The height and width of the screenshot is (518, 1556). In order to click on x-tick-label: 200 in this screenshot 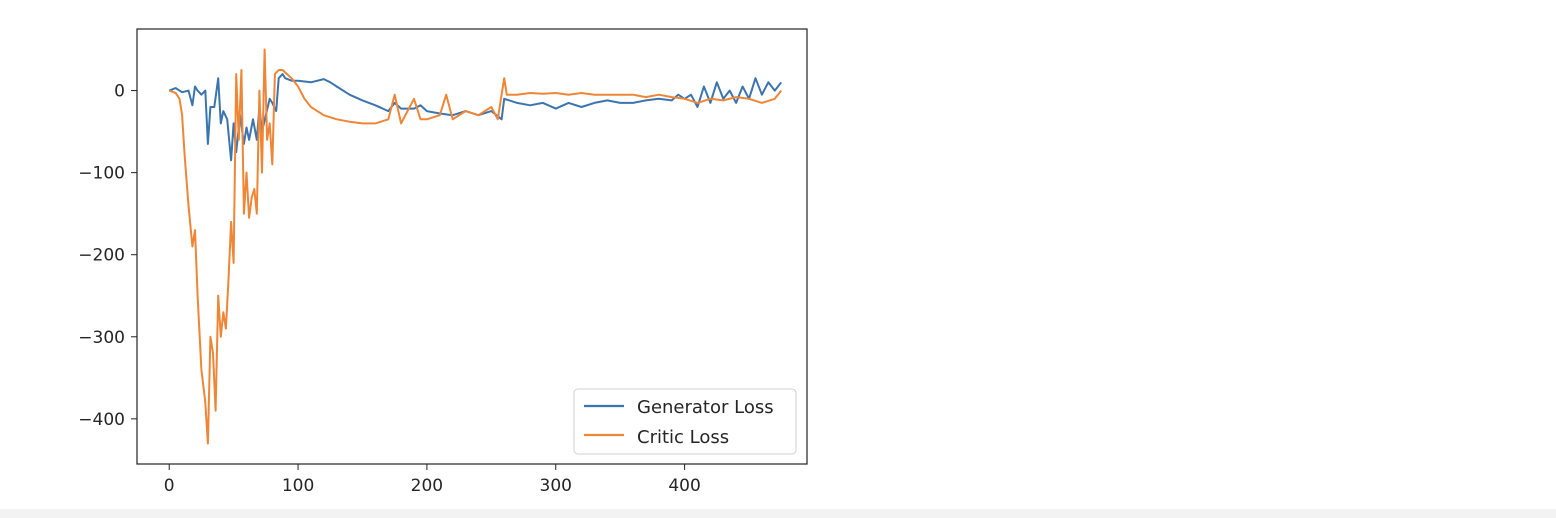, I will do `click(427, 486)`.